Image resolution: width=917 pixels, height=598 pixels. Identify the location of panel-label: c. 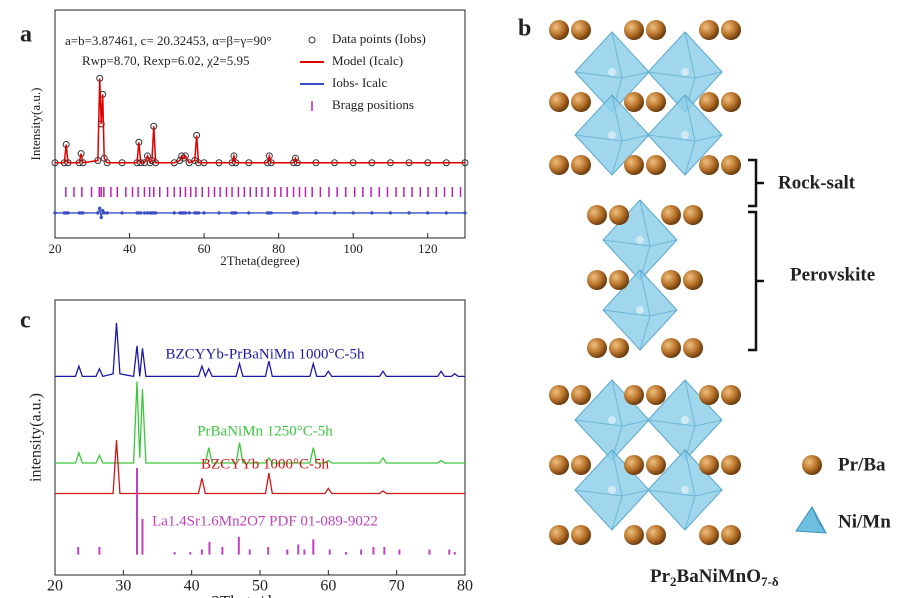
(25, 321).